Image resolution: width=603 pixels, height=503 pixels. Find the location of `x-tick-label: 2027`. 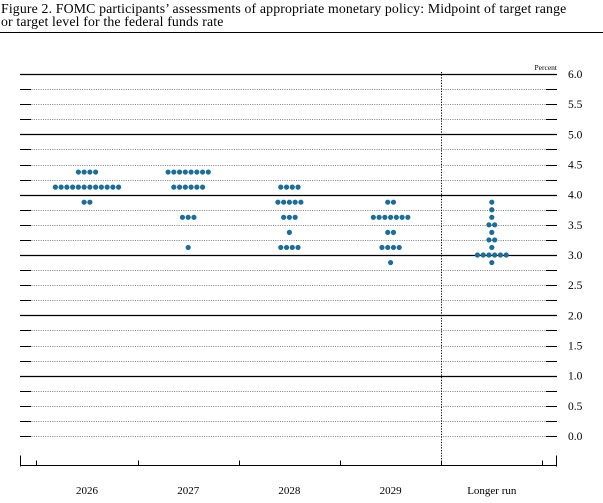

x-tick-label: 2027 is located at coordinates (188, 491).